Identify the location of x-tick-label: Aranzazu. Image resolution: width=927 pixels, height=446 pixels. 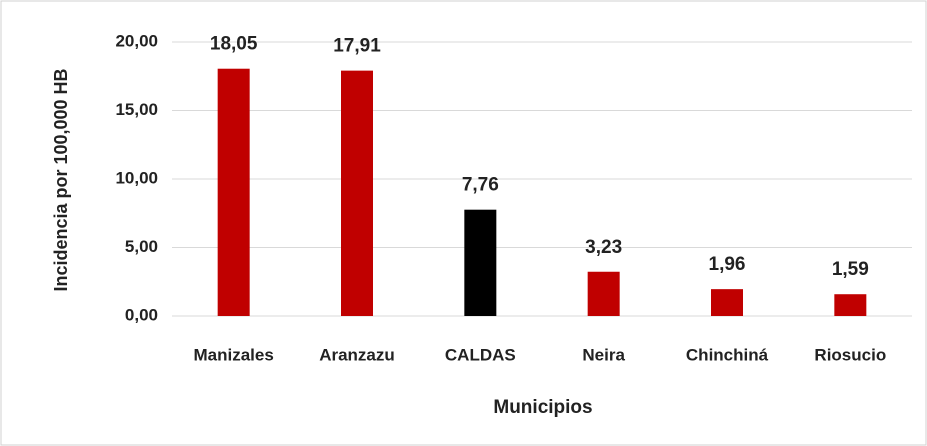
(357, 354).